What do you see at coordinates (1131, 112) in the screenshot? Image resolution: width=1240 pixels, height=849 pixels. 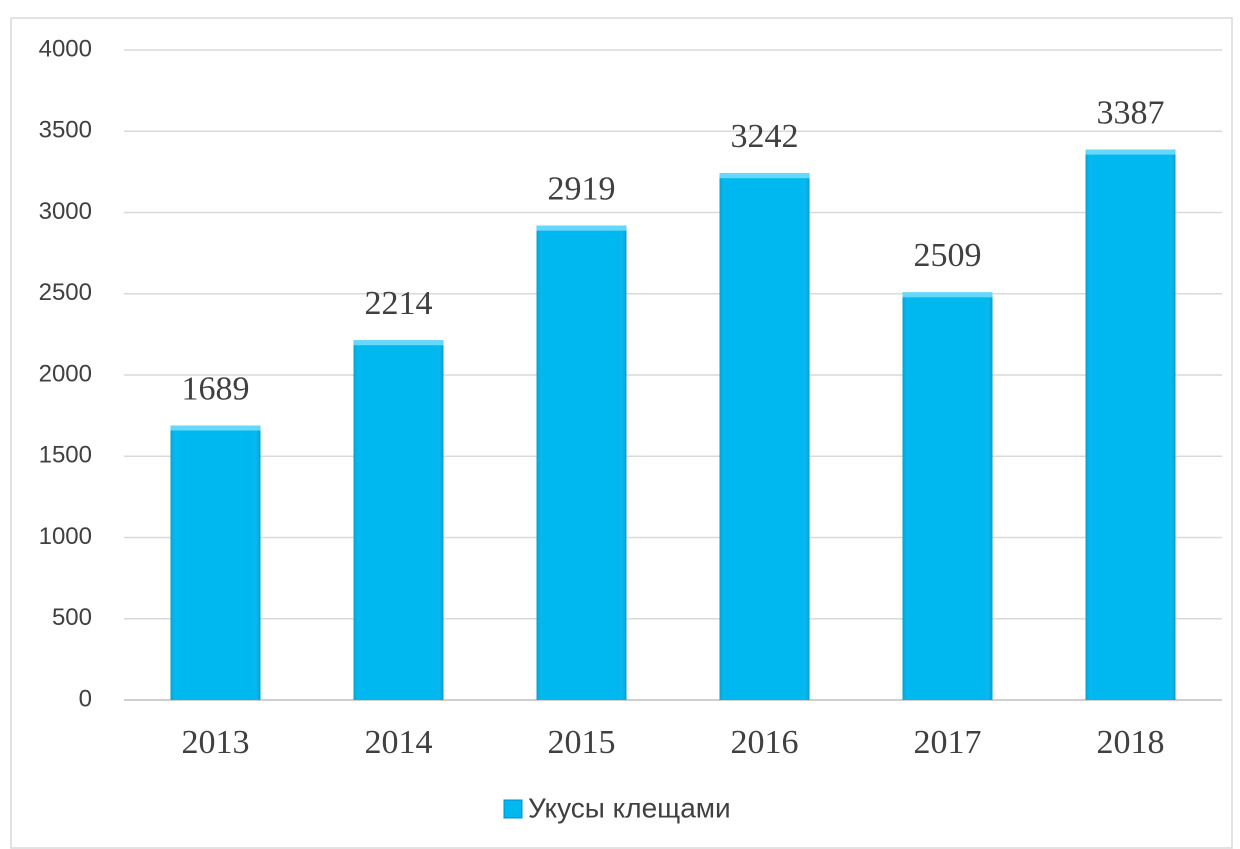 I see `data-label: 3387` at bounding box center [1131, 112].